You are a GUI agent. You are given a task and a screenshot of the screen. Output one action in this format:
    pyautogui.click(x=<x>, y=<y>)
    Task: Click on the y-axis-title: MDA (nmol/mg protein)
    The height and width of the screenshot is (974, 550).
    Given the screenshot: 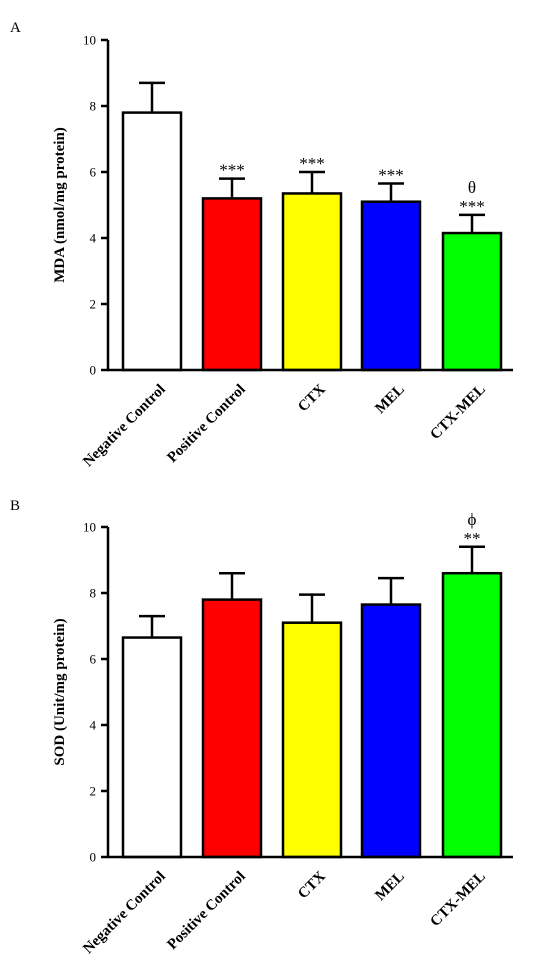 What is the action you would take?
    pyautogui.click(x=60, y=205)
    